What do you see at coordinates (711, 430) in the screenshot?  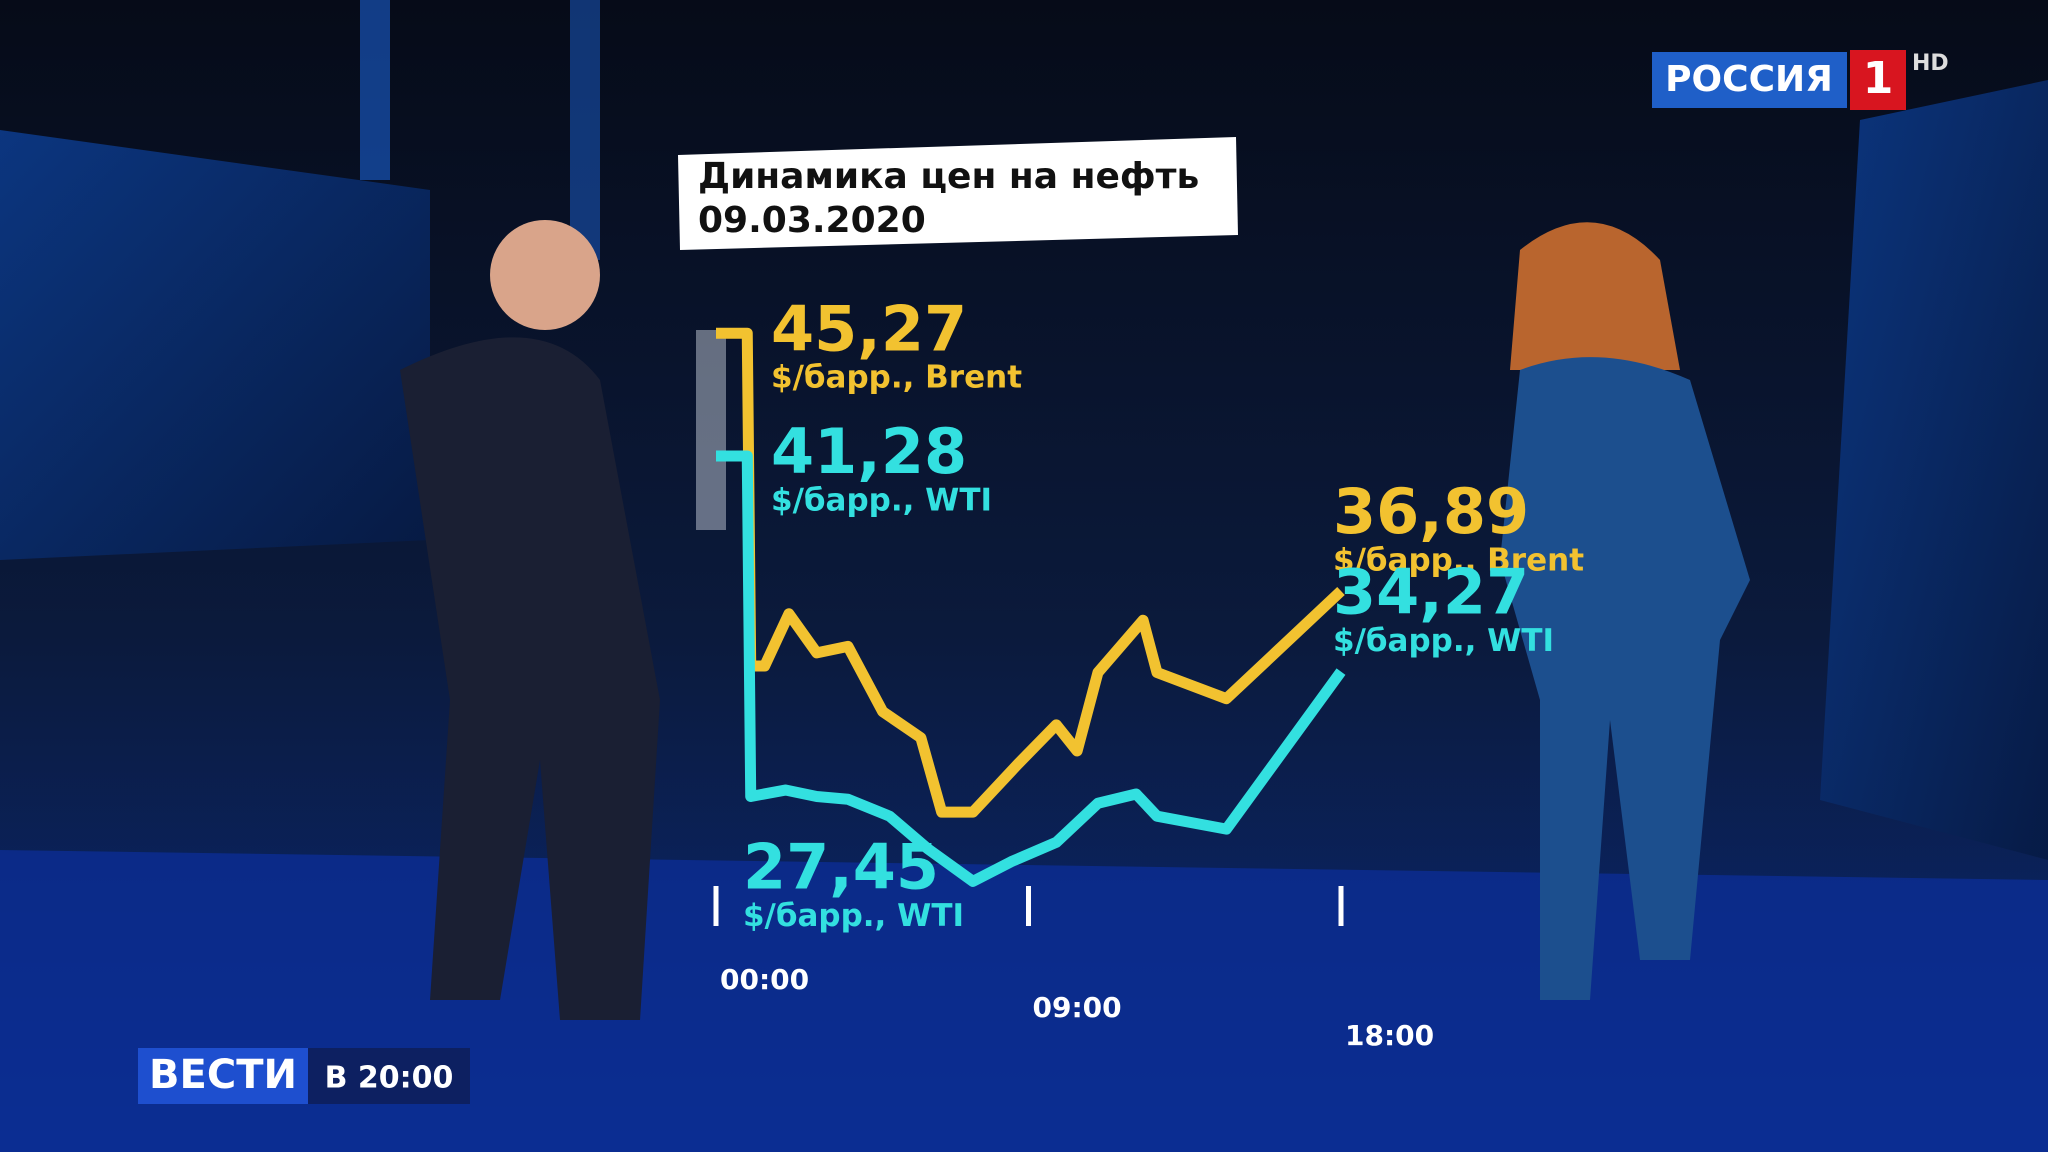 I see `chart-panel` at bounding box center [711, 430].